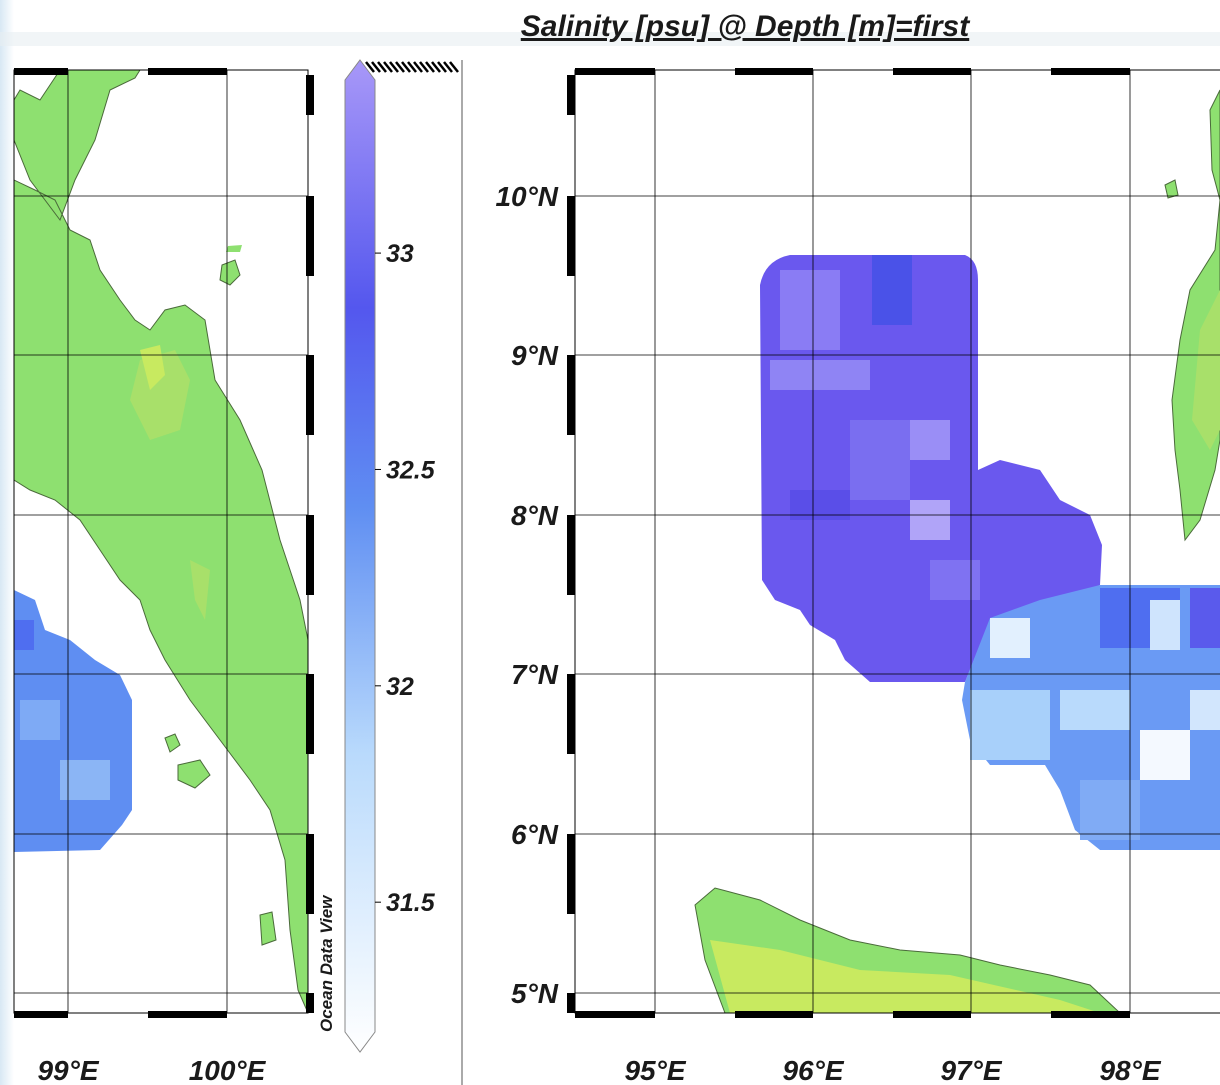  What do you see at coordinates (535, 674) in the screenshot?
I see `right-lat-label: 7°N` at bounding box center [535, 674].